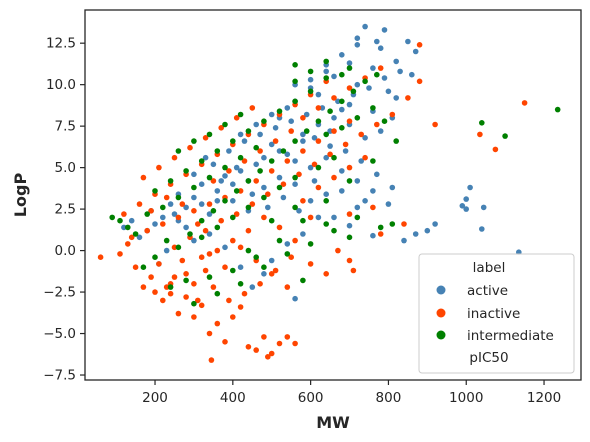 This screenshot has height=442, width=590. What do you see at coordinates (155, 398) in the screenshot?
I see `x-tick-label: 200` at bounding box center [155, 398].